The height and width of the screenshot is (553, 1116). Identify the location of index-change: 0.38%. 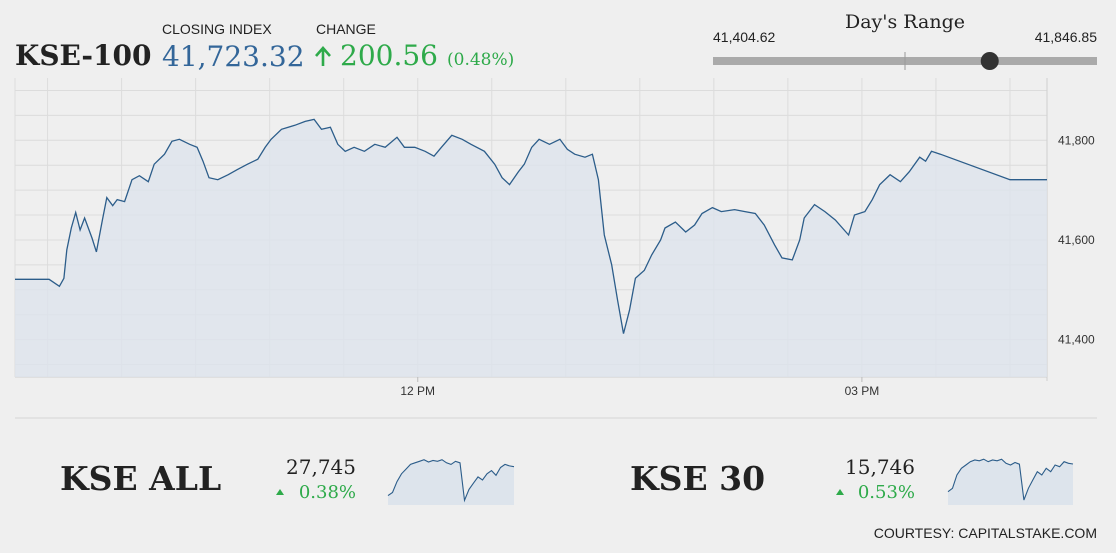
(327, 492).